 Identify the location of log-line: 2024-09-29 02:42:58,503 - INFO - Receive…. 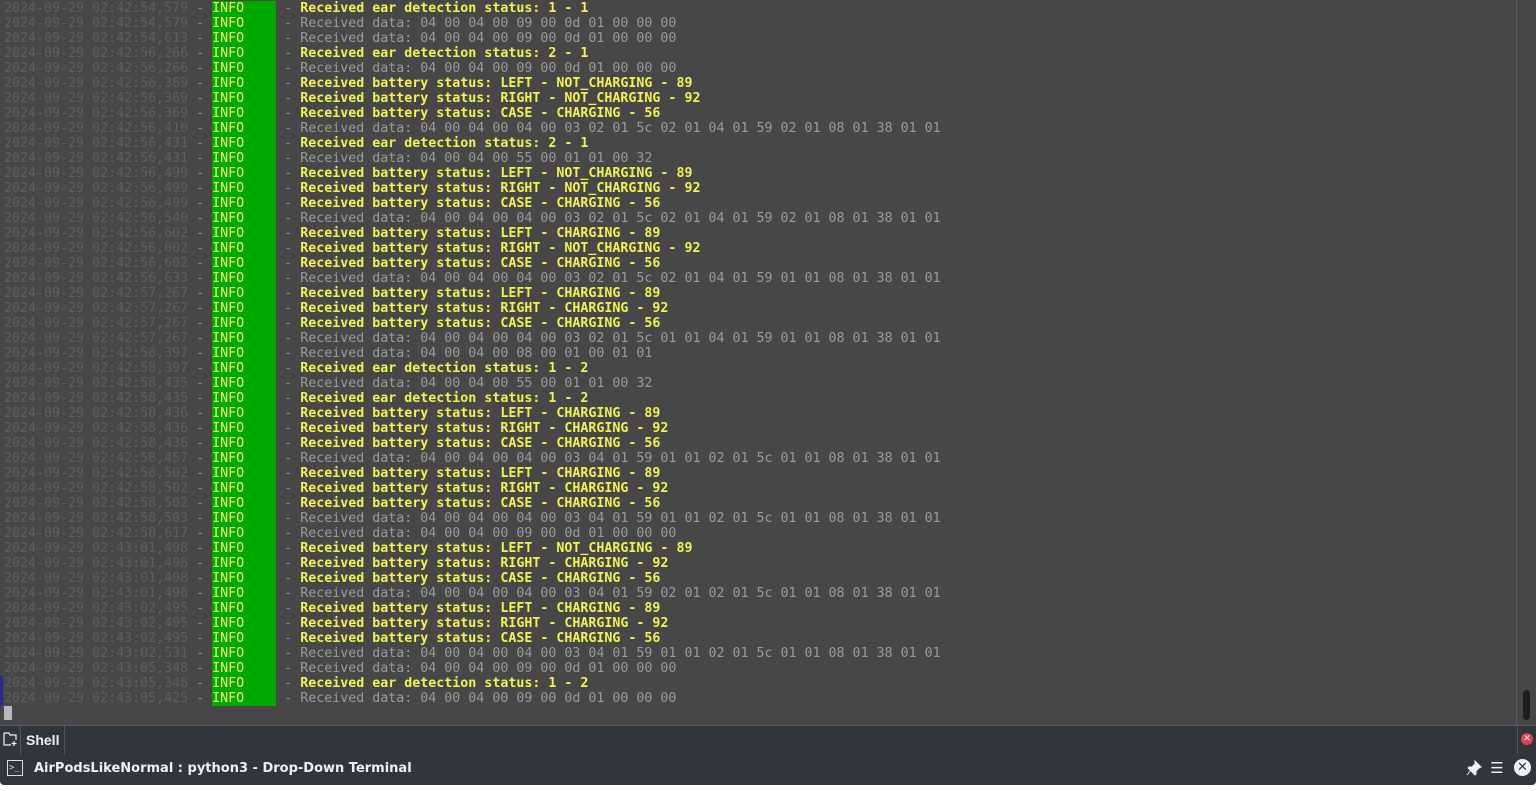
(472, 518).